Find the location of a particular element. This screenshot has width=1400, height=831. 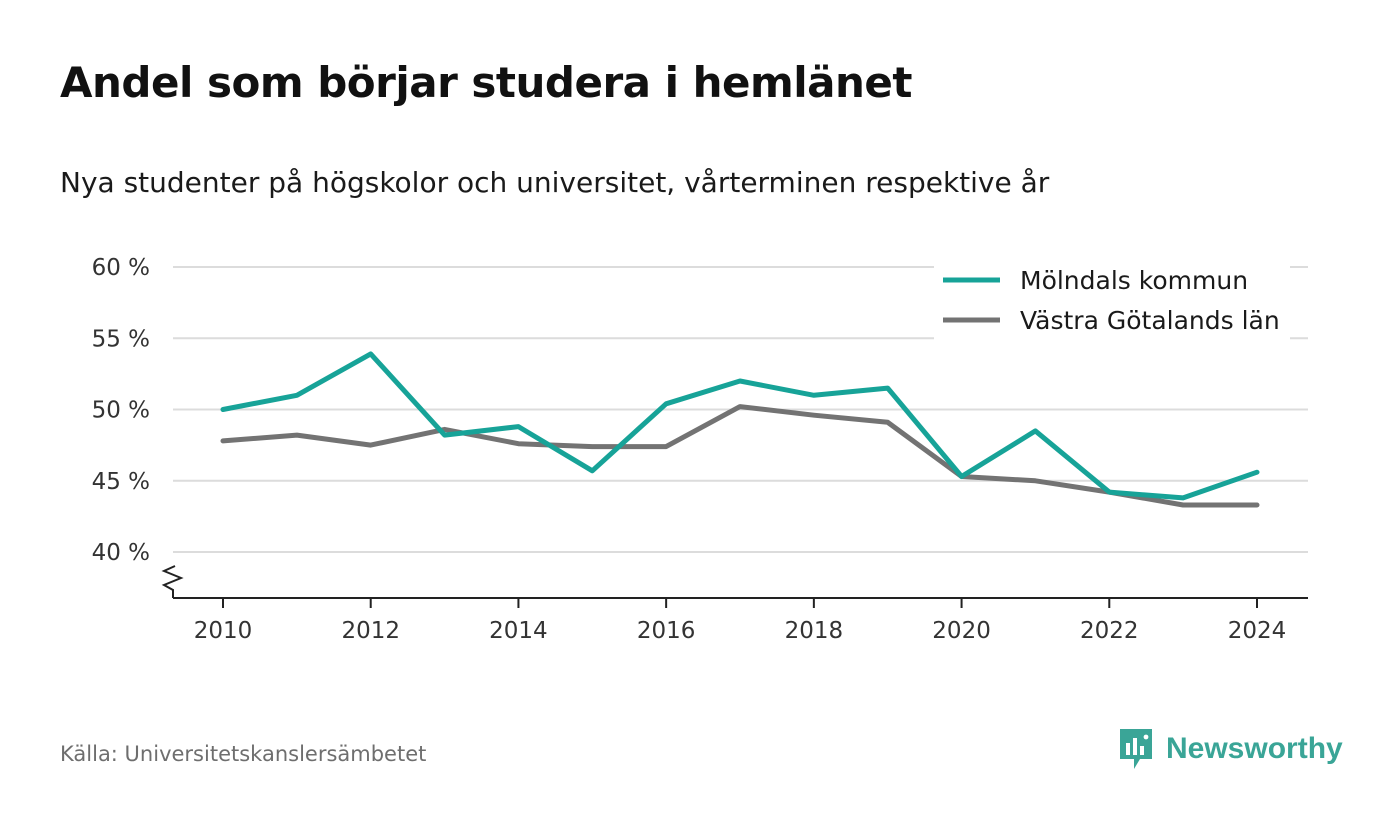

newsworthy-logo: Newsworthy is located at coordinates (1230, 749).